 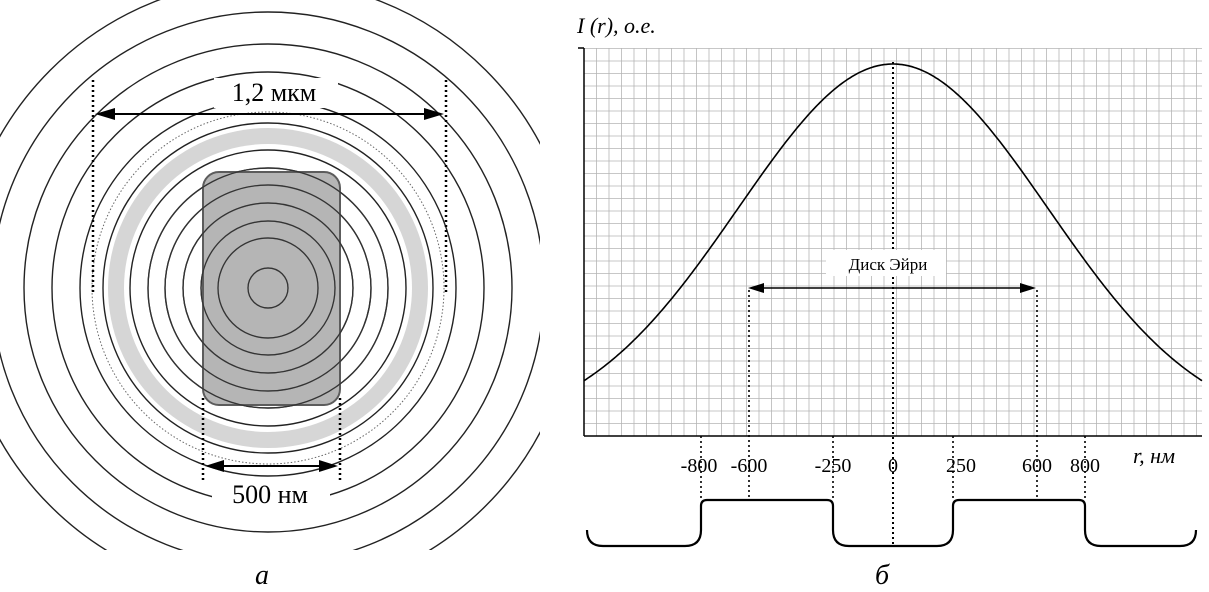 What do you see at coordinates (328, 466) in the screenshot?
I see `rect-arrow-head-right` at bounding box center [328, 466].